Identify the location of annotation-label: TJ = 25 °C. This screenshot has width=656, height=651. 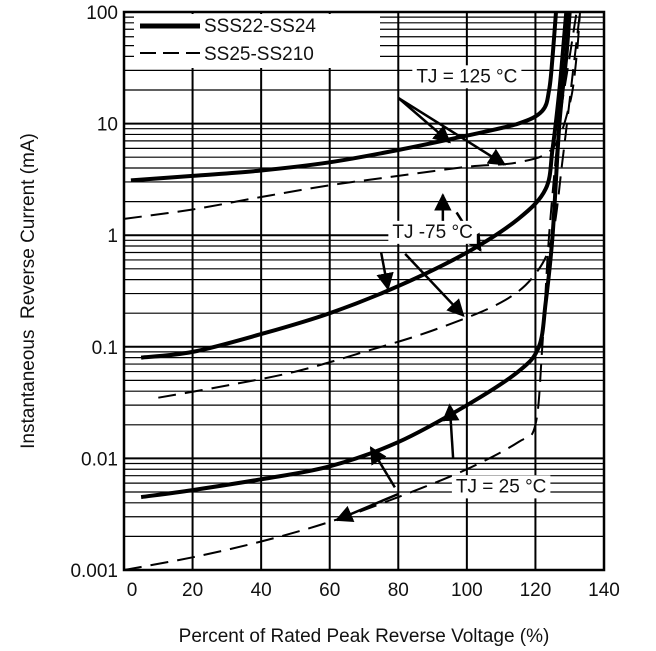
(501, 486).